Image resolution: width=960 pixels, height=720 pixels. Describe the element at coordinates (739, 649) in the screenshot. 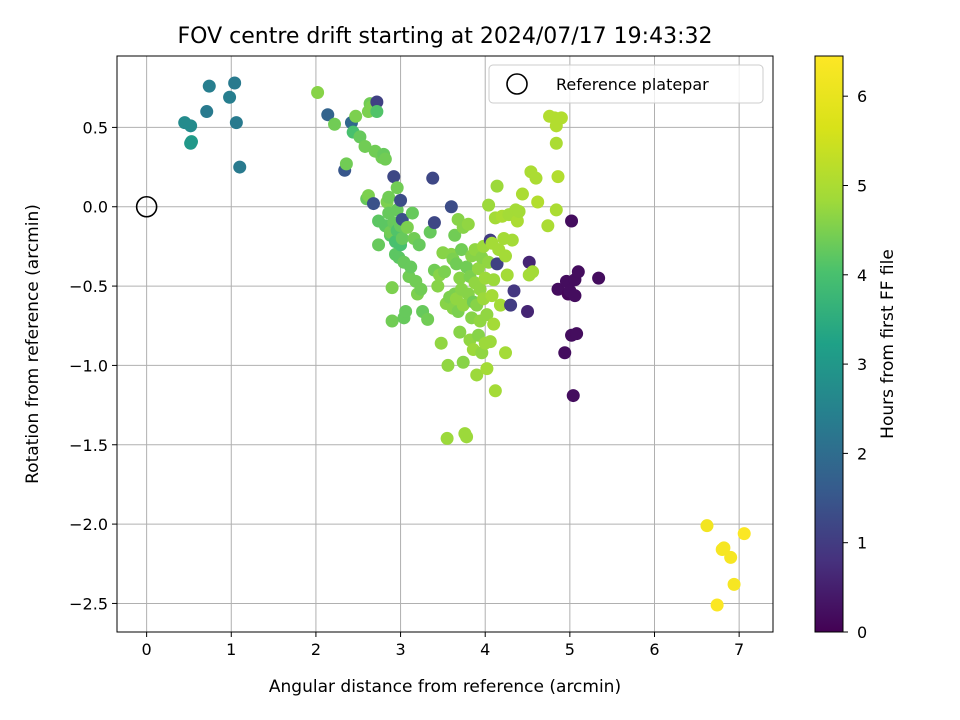

I see `x-tick-label: 7` at that location.